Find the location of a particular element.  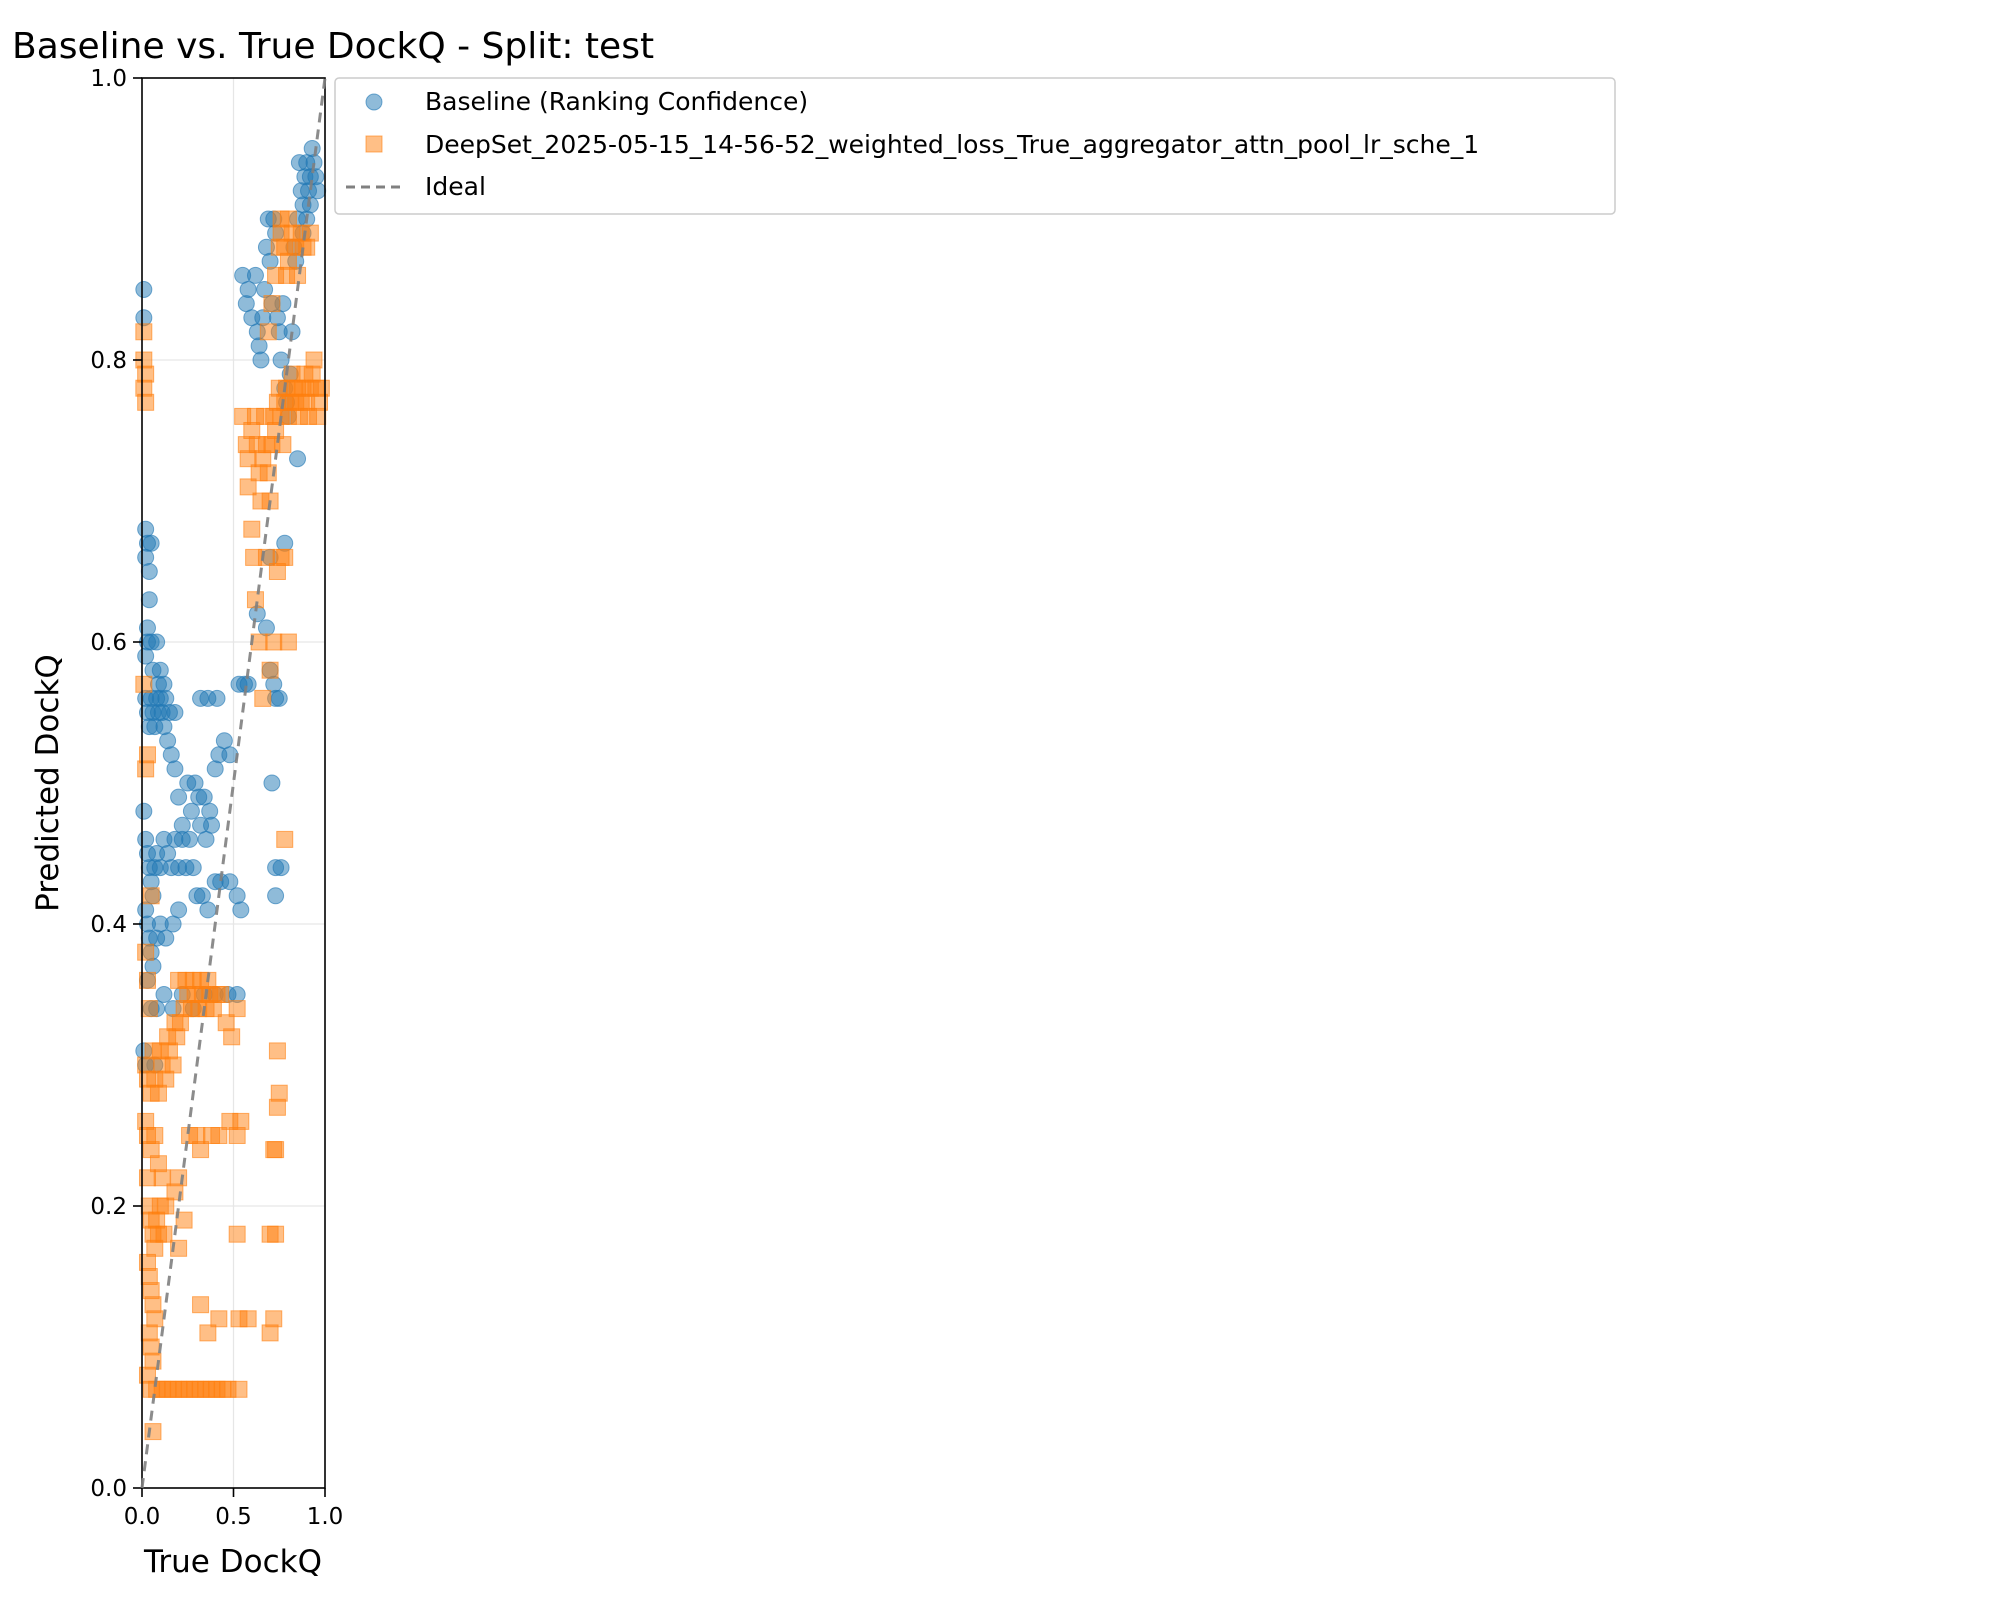

y-tick-label: 0.2 is located at coordinates (108, 1207).